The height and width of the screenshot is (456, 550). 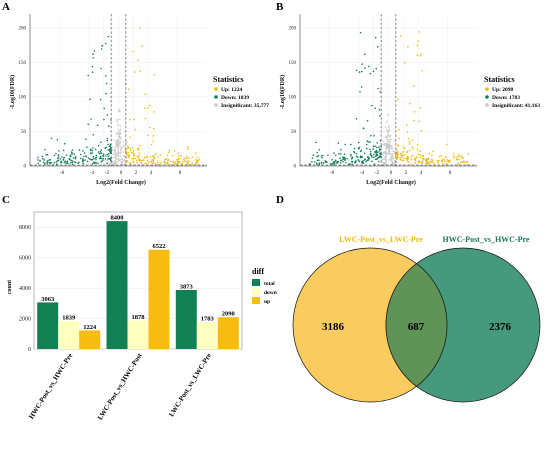 I want to click on threshold-lines, so click(x=118, y=90).